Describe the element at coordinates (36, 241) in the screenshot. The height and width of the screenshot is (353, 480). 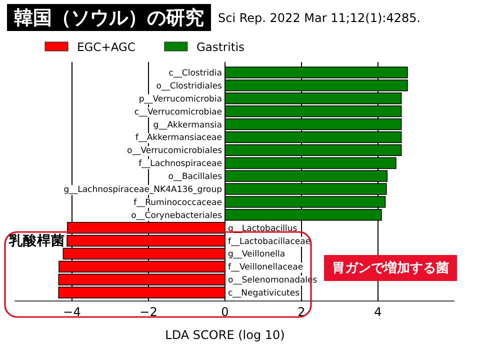
I see `annotation: 乳酸桿菌` at that location.